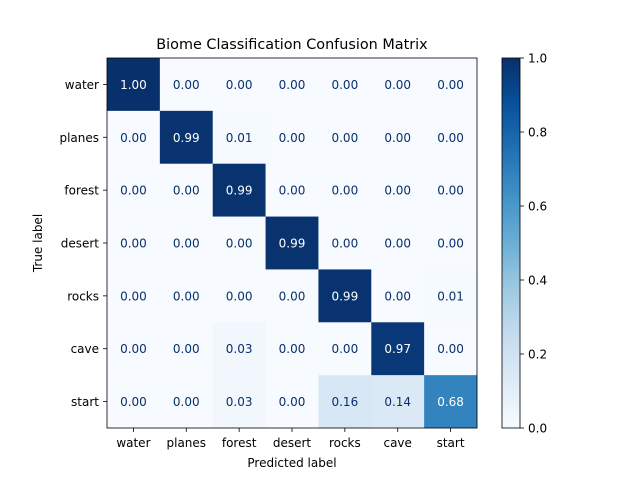  I want to click on cell-value-label: 1.00, so click(133, 85).